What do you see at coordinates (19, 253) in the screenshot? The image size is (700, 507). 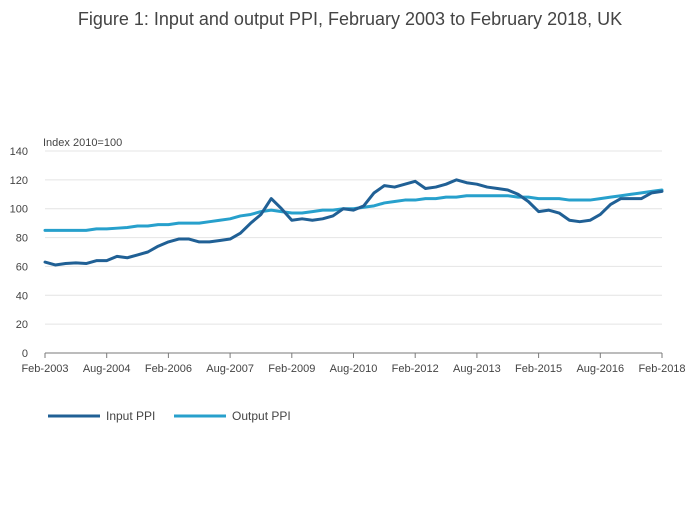 I see `y-axis-ticks: 0 20 40 60 80 100 120 140` at bounding box center [19, 253].